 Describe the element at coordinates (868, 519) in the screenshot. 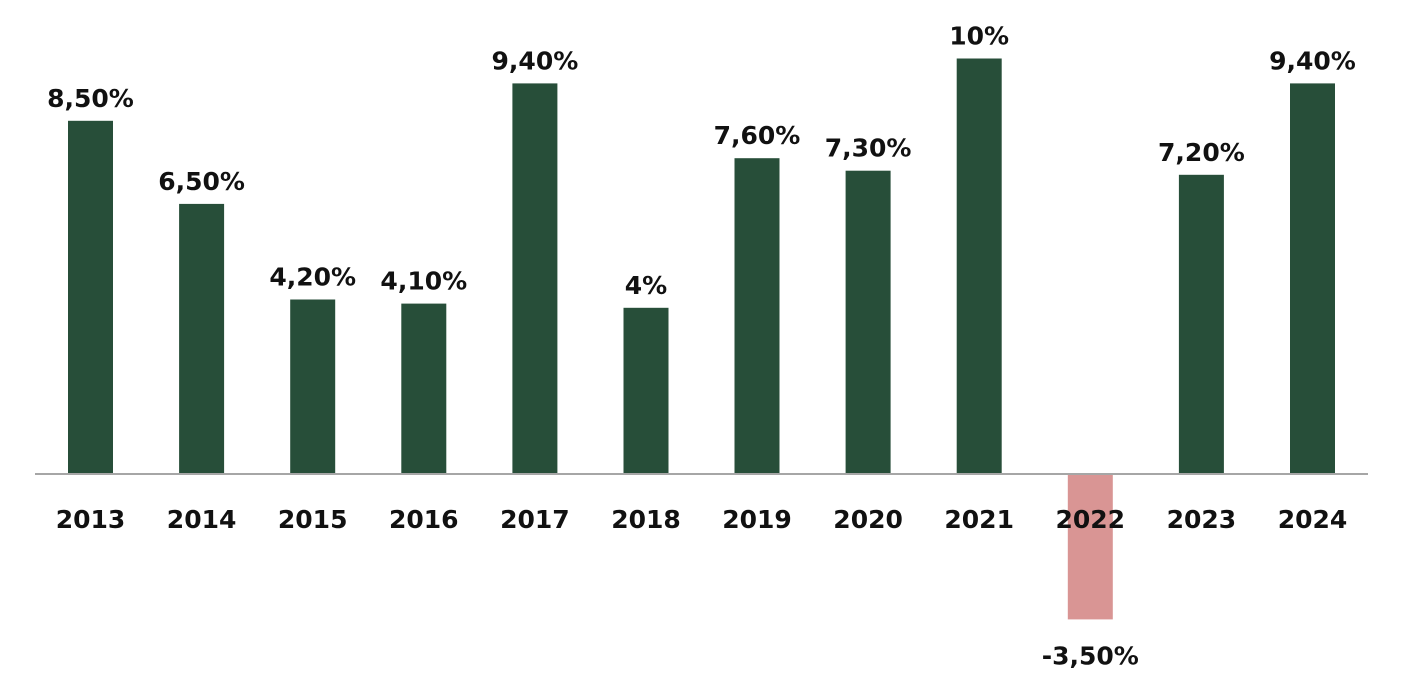

I see `x-tick-label-2020: 2020` at that location.